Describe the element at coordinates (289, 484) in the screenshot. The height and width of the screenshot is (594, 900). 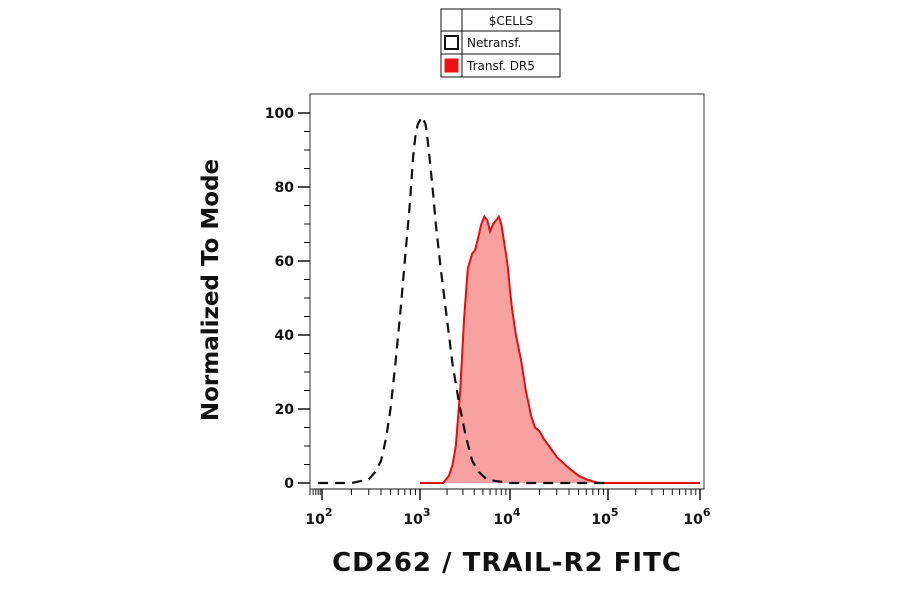
I see `y-tick-label: 0` at that location.